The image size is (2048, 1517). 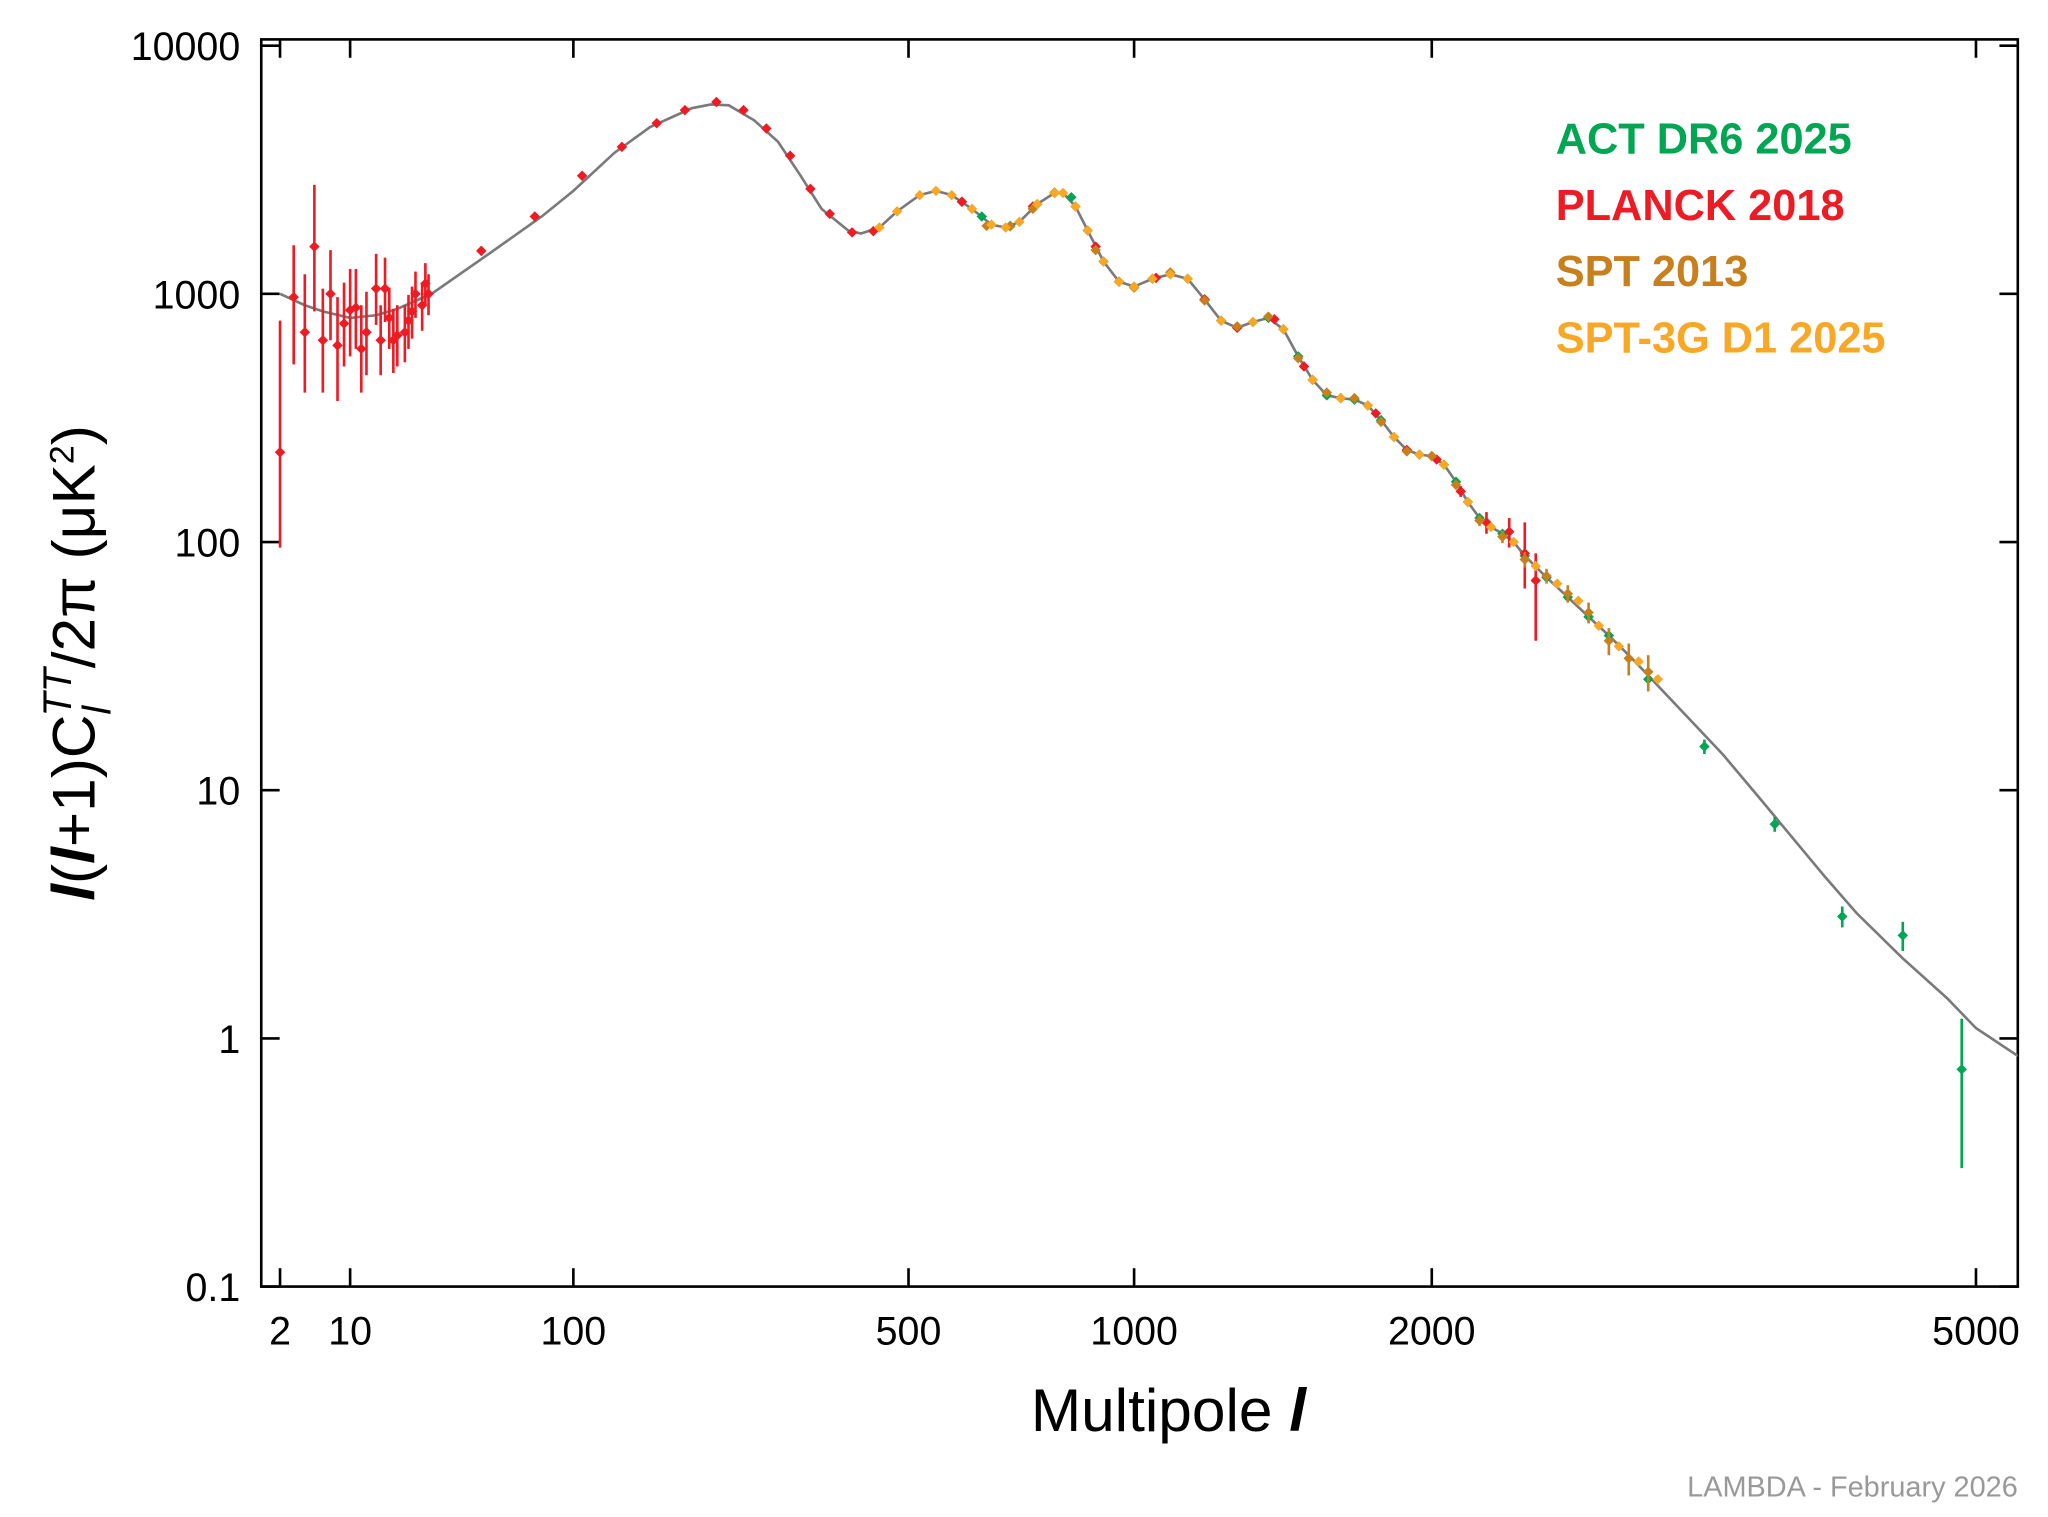 What do you see at coordinates (1298, 1410) in the screenshot?
I see `x-label-part: l` at bounding box center [1298, 1410].